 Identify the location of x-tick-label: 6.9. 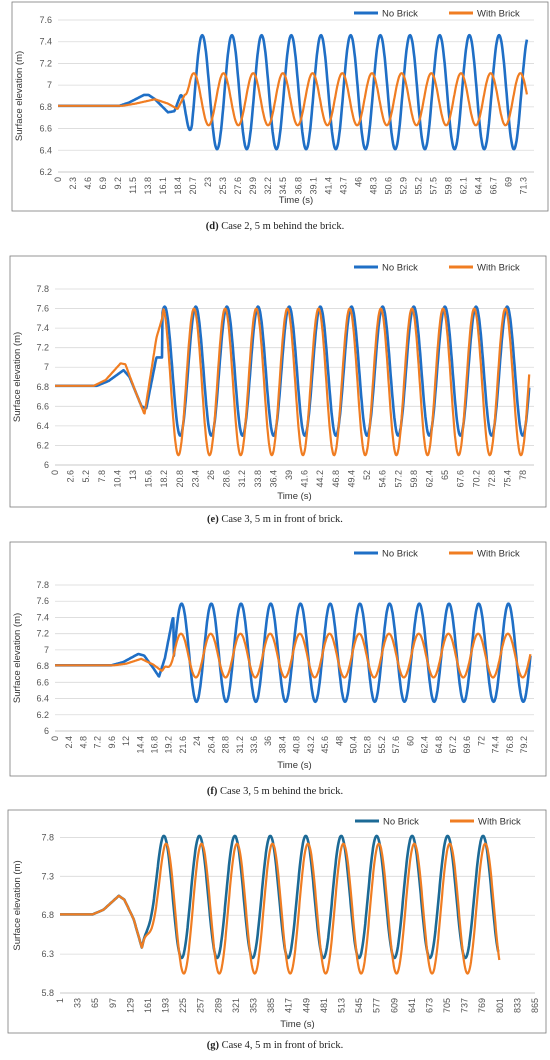
(103, 183).